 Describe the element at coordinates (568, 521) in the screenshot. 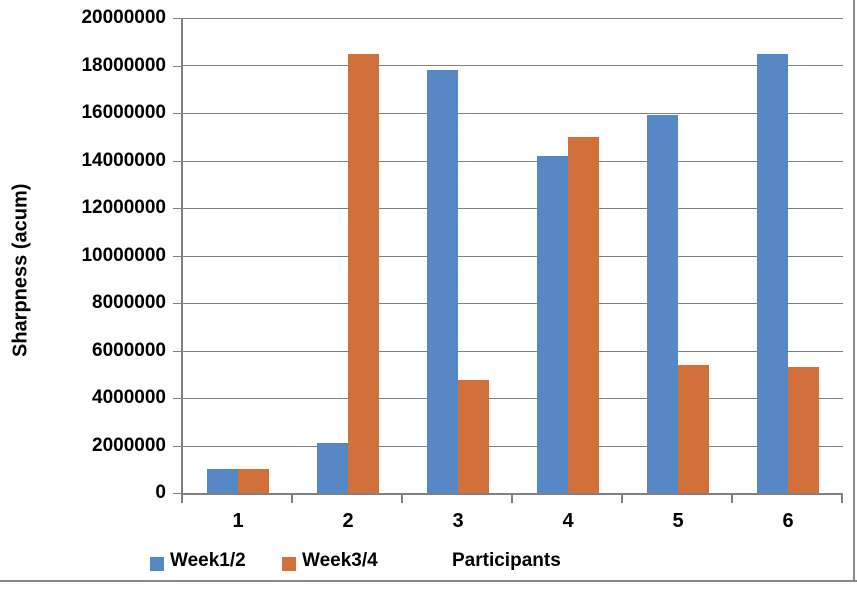

I see `x-category-label: 4` at that location.